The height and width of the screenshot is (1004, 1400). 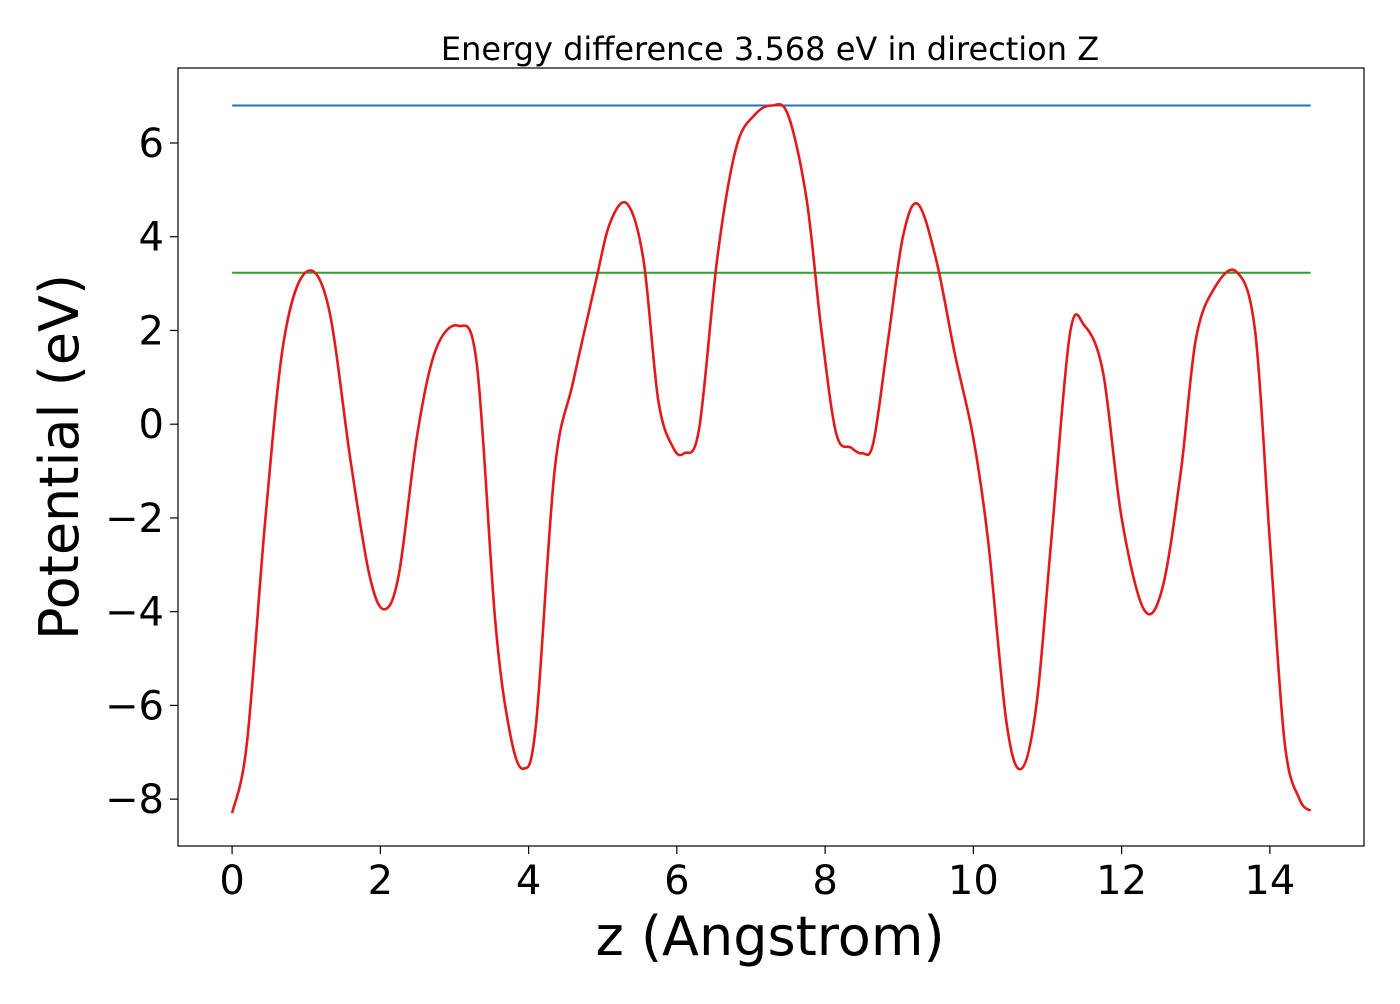 What do you see at coordinates (134, 800) in the screenshot?
I see `y-tick-label: −8` at bounding box center [134, 800].